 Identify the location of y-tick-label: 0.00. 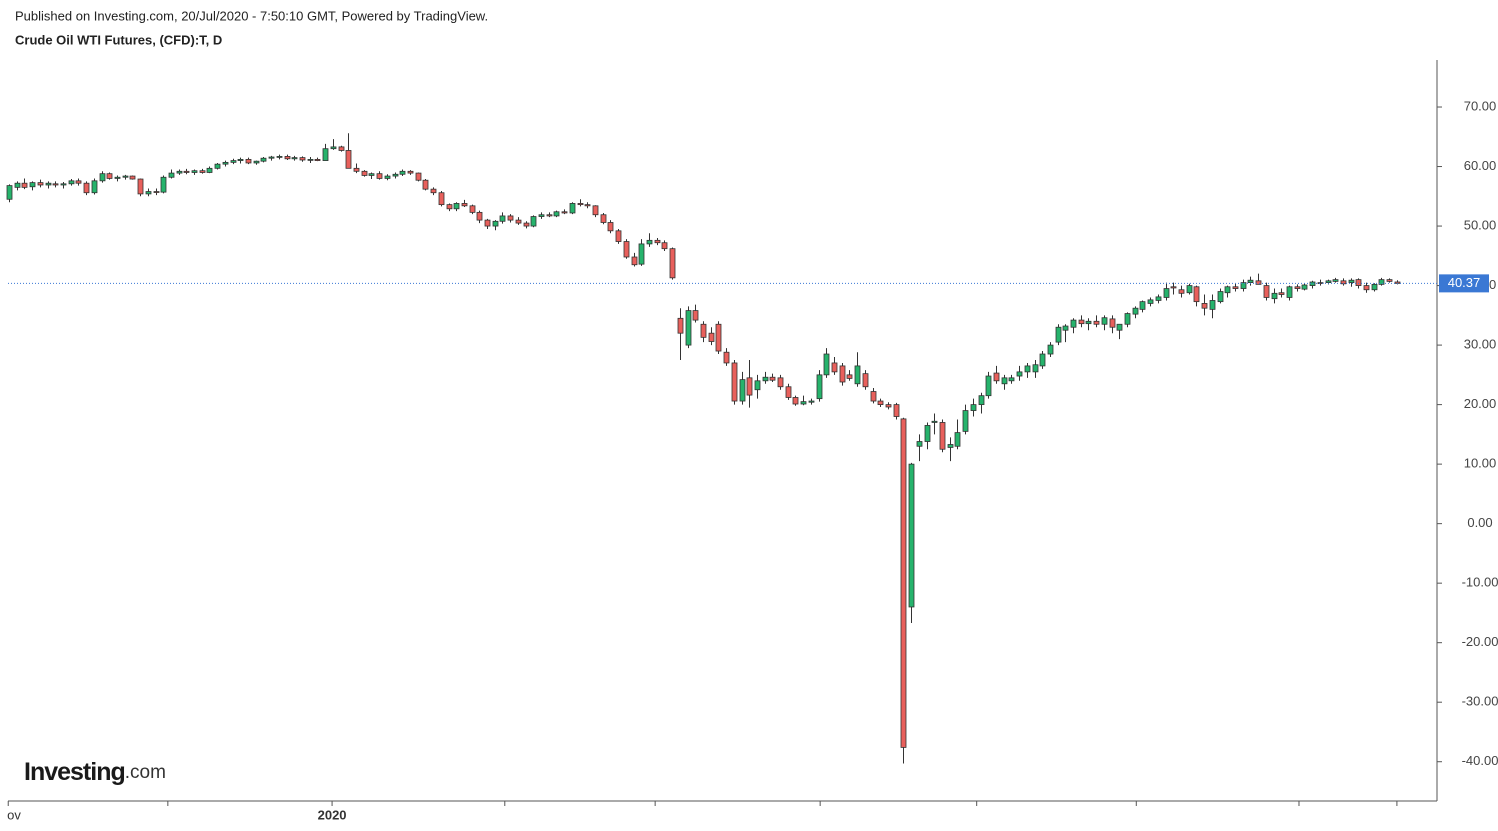
(1479, 522).